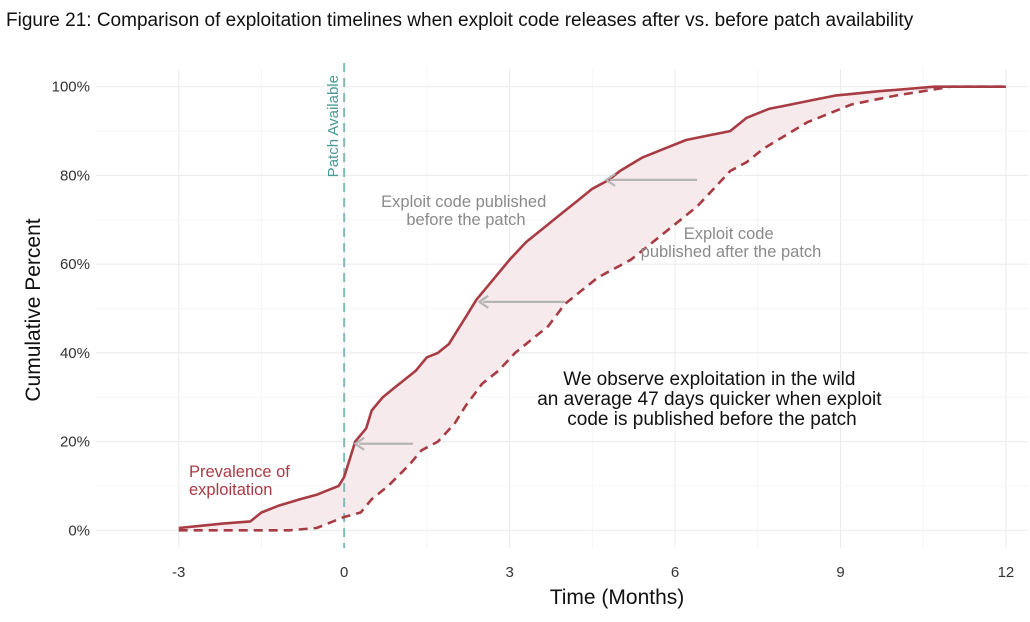 The height and width of the screenshot is (622, 1030). Describe the element at coordinates (333, 126) in the screenshot. I see `patch-available-label: Patch Available` at that location.